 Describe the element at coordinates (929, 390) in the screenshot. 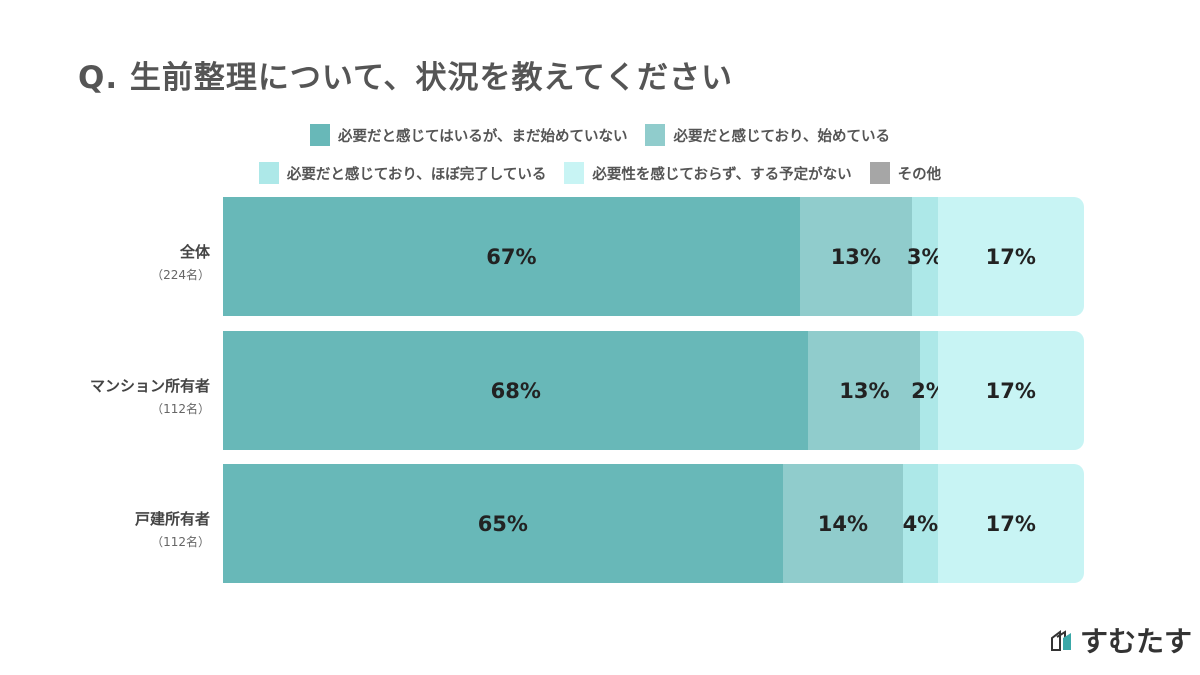

I see `bar-segment: 2%` at that location.